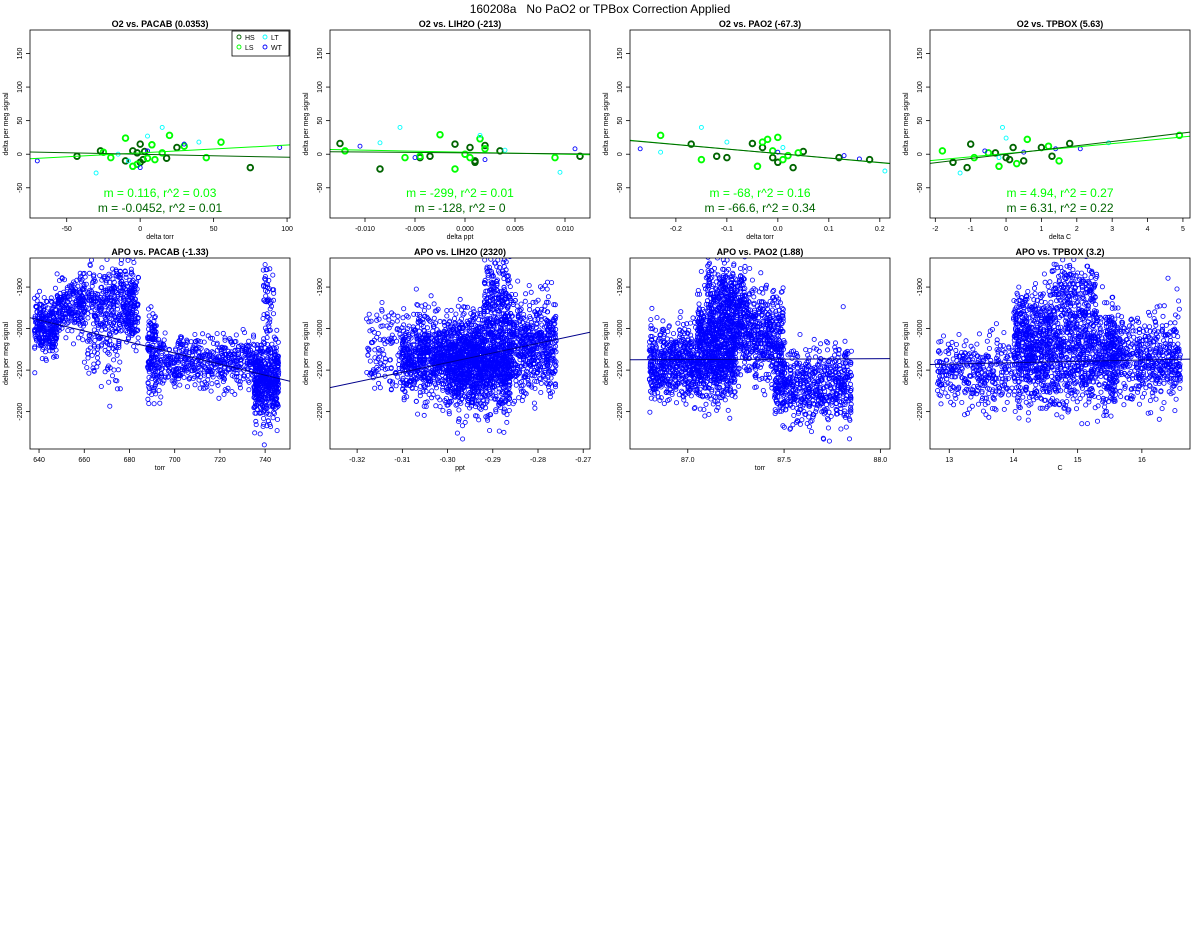  I want to click on panel-title: APO vs. LIH2O (2320), so click(460, 252).